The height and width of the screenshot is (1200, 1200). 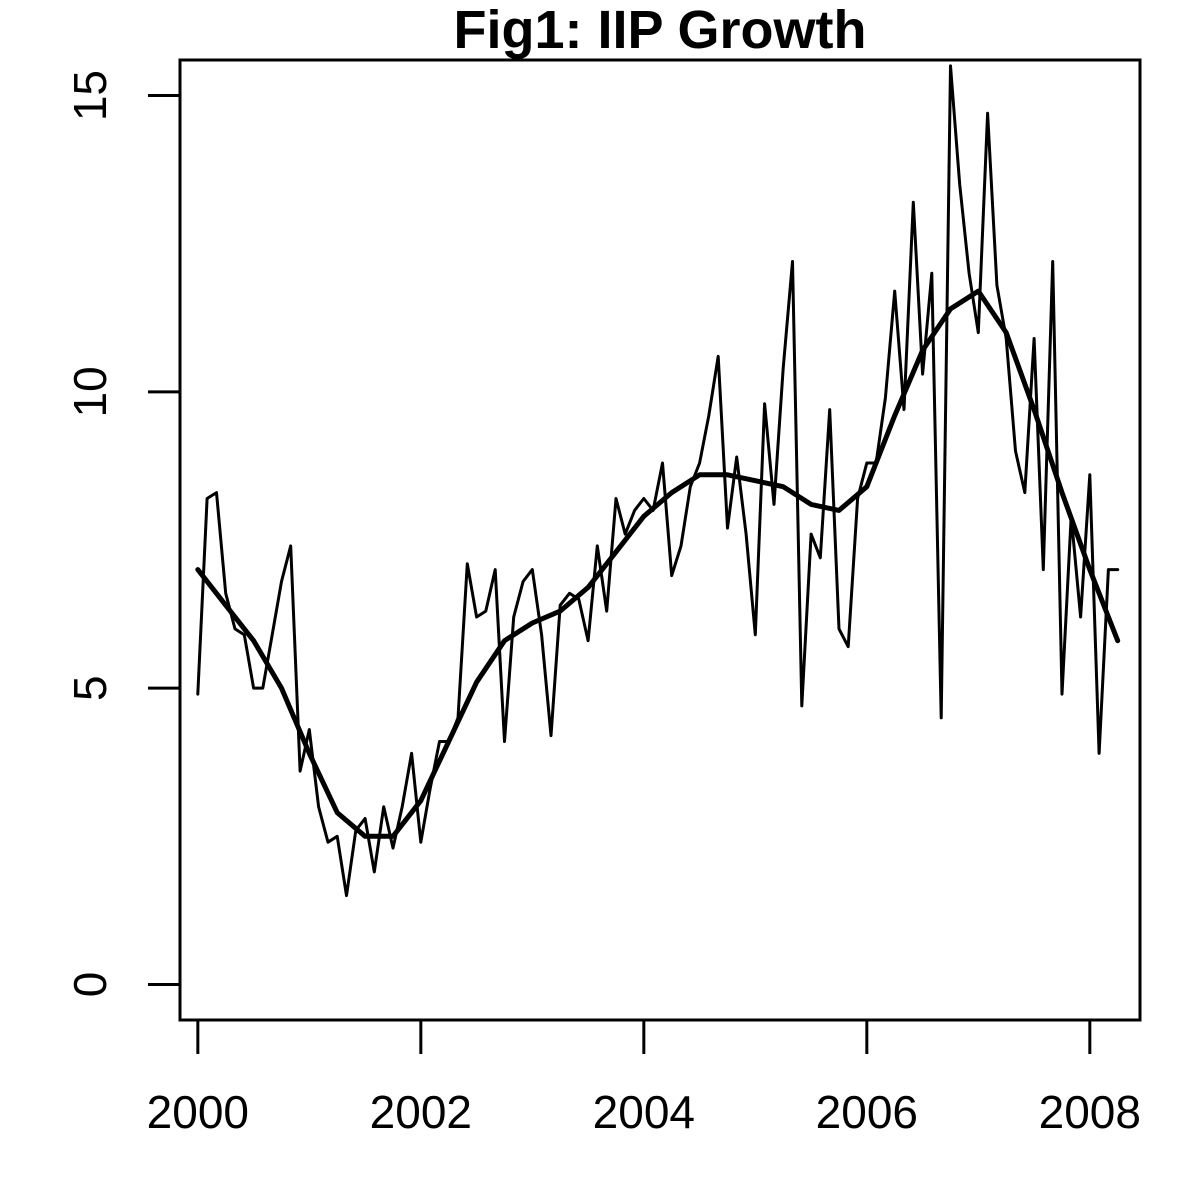 What do you see at coordinates (1090, 1112) in the screenshot?
I see `x-tick-label: 2008` at bounding box center [1090, 1112].